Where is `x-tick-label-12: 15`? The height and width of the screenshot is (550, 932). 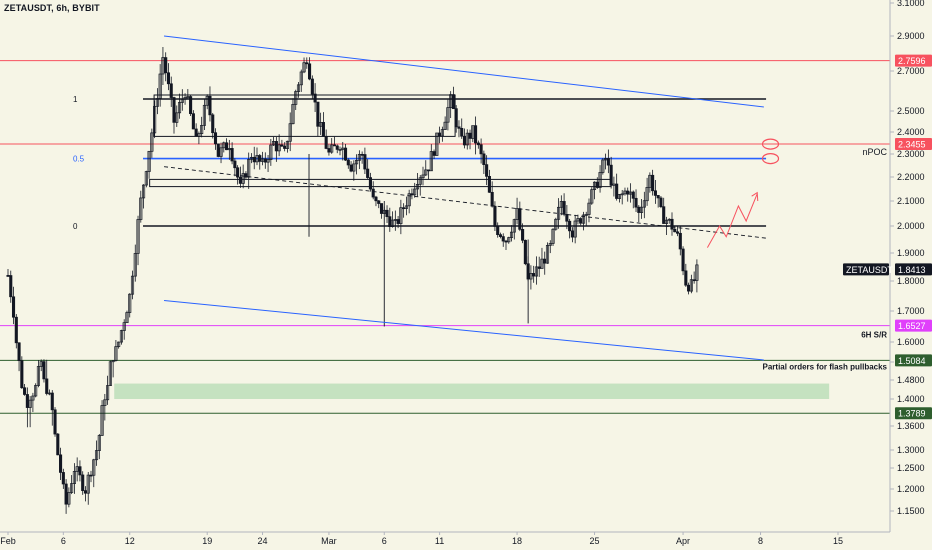
x-tick-label-12: 15 is located at coordinates (838, 541).